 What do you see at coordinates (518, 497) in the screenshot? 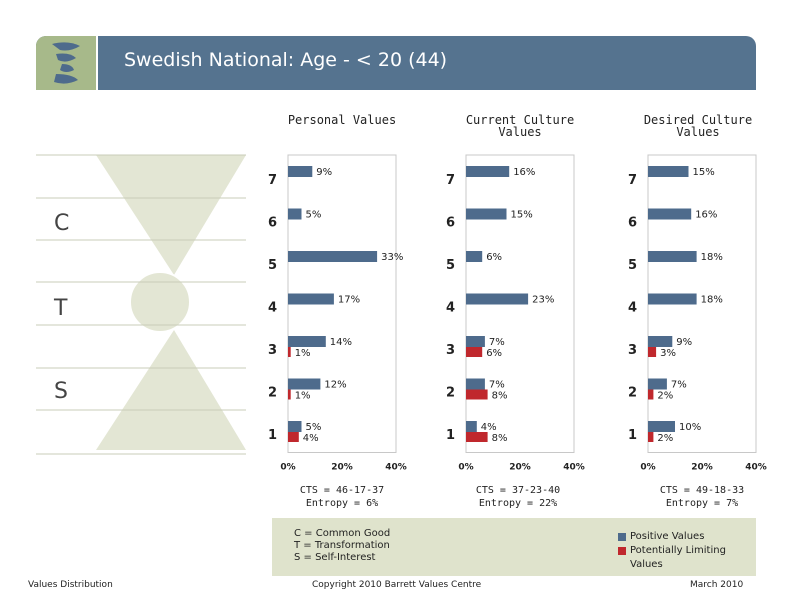
I see `cts-current: CTS = 37-23-40 Entropy = 22%` at bounding box center [518, 497].